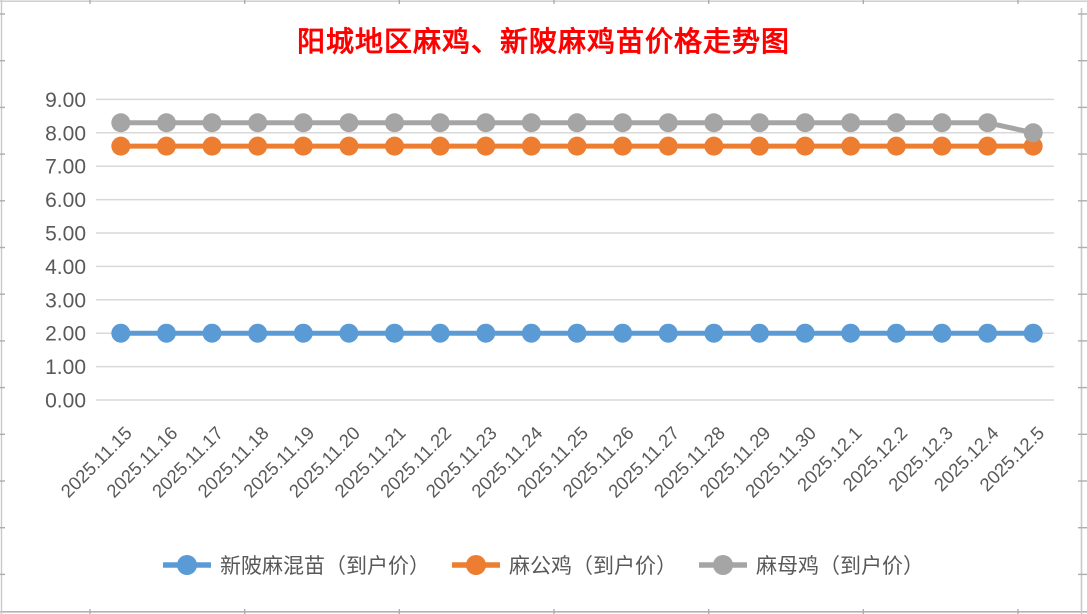 The width and height of the screenshot is (1087, 614). What do you see at coordinates (543, 42) in the screenshot?
I see `chart-title: 阳城地区麻鸡、新陂麻鸡苗价格走势图` at bounding box center [543, 42].